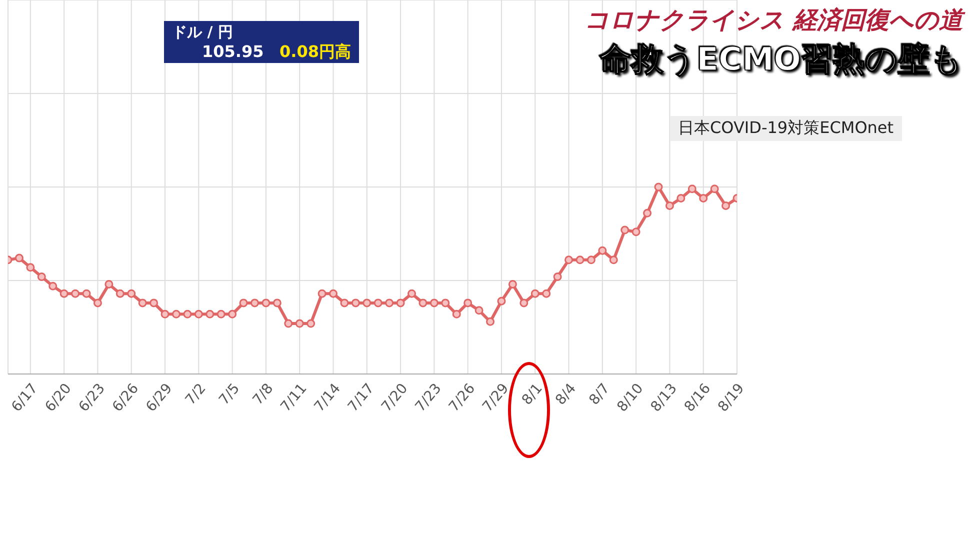 This screenshot has height=543, width=971. Describe the element at coordinates (233, 52) in the screenshot. I see `text: 105.95` at that location.